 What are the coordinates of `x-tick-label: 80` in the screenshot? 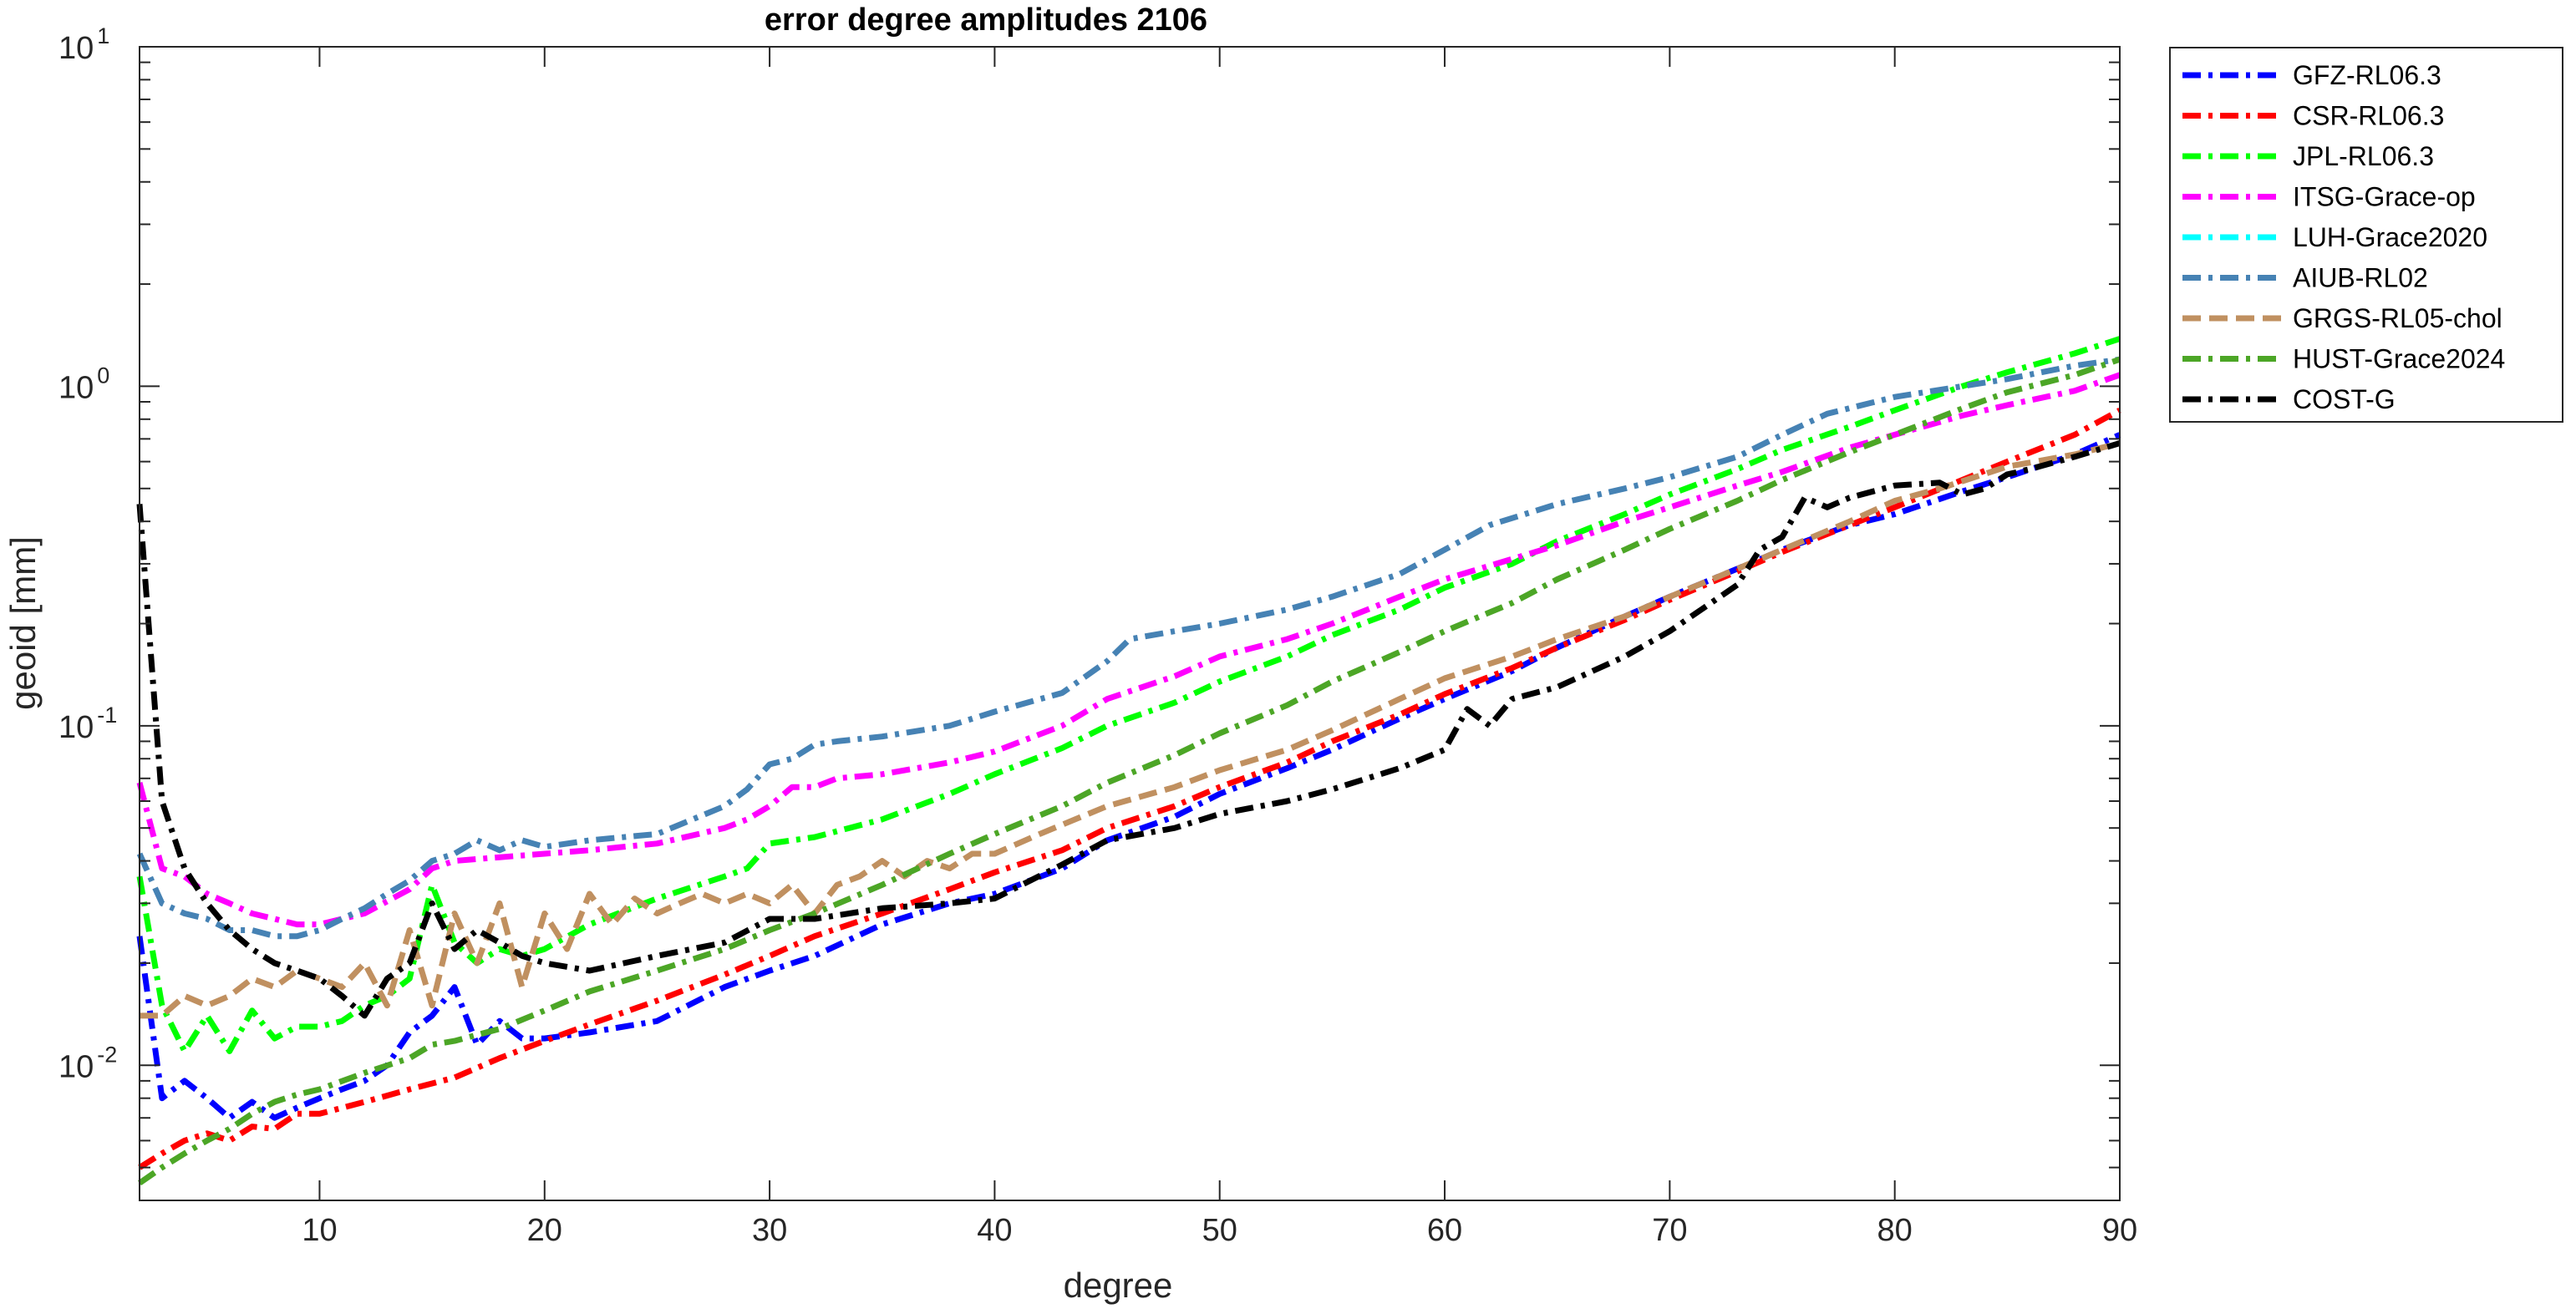 It's located at (1895, 1230).